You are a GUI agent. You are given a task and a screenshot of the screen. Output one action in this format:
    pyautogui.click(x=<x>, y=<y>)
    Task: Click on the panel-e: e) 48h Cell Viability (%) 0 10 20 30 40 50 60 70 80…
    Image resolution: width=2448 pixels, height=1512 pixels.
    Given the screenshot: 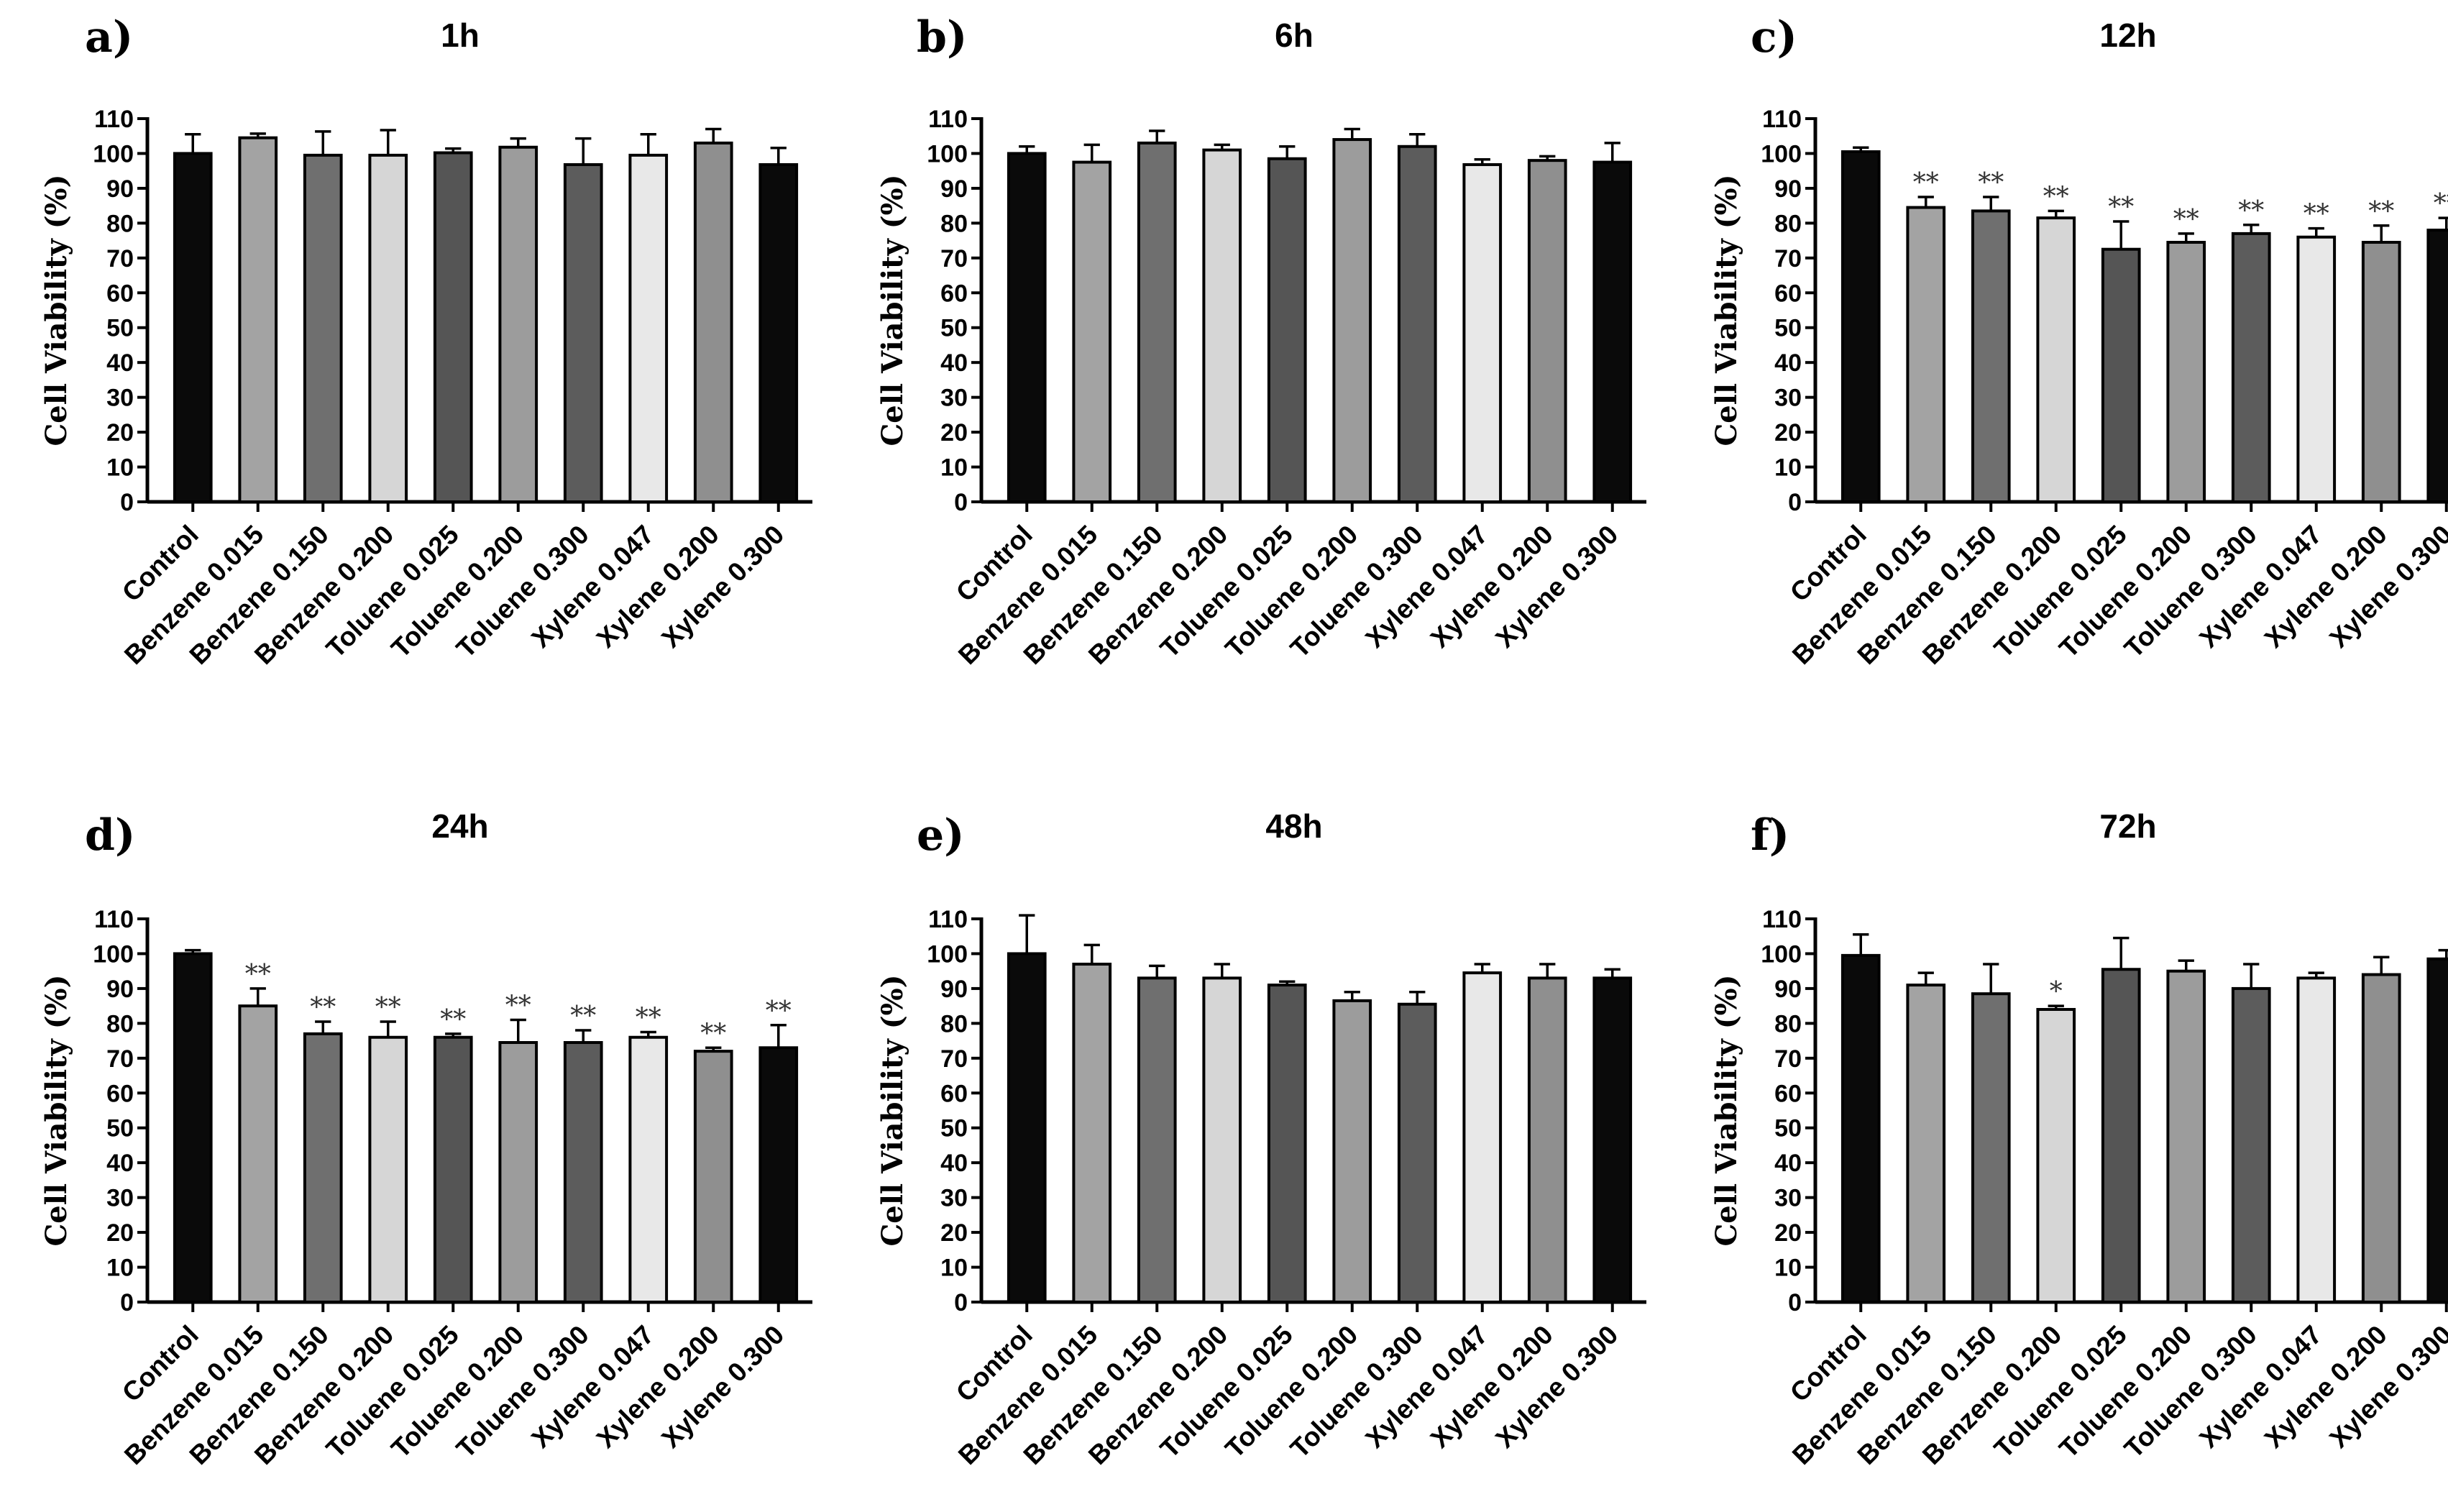 What is the action you would take?
    pyautogui.click(x=1261, y=1138)
    